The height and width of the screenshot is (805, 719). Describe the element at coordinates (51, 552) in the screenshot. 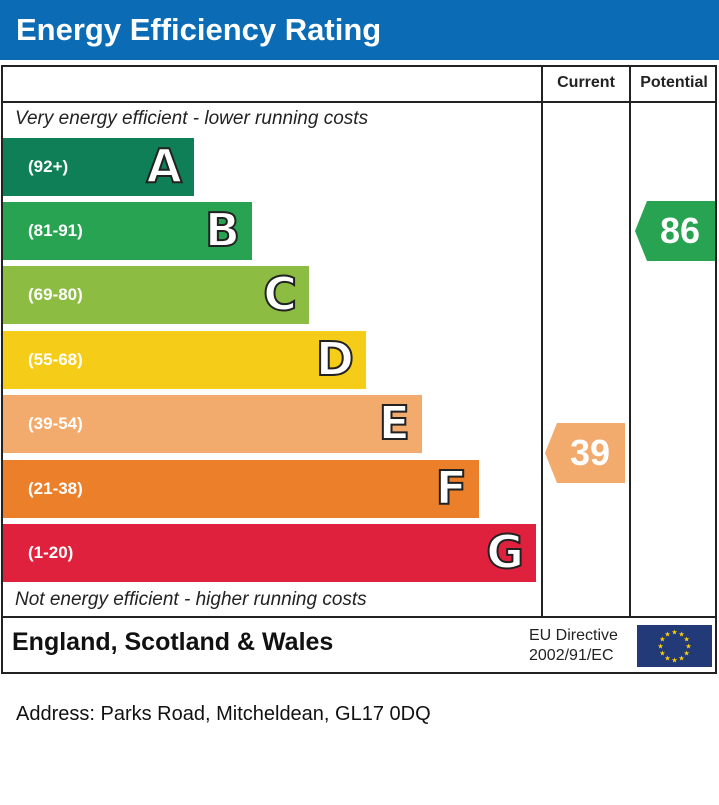

I see `band-range: (1-20)` at that location.